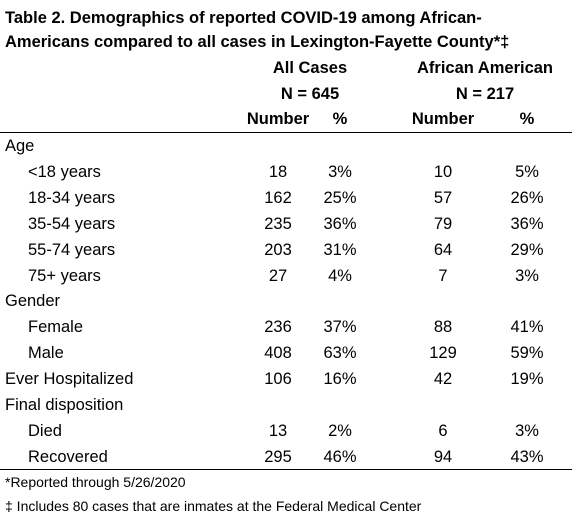 Image resolution: width=572 pixels, height=520 pixels. What do you see at coordinates (443, 353) in the screenshot?
I see `aa-number-cell: 129` at bounding box center [443, 353].